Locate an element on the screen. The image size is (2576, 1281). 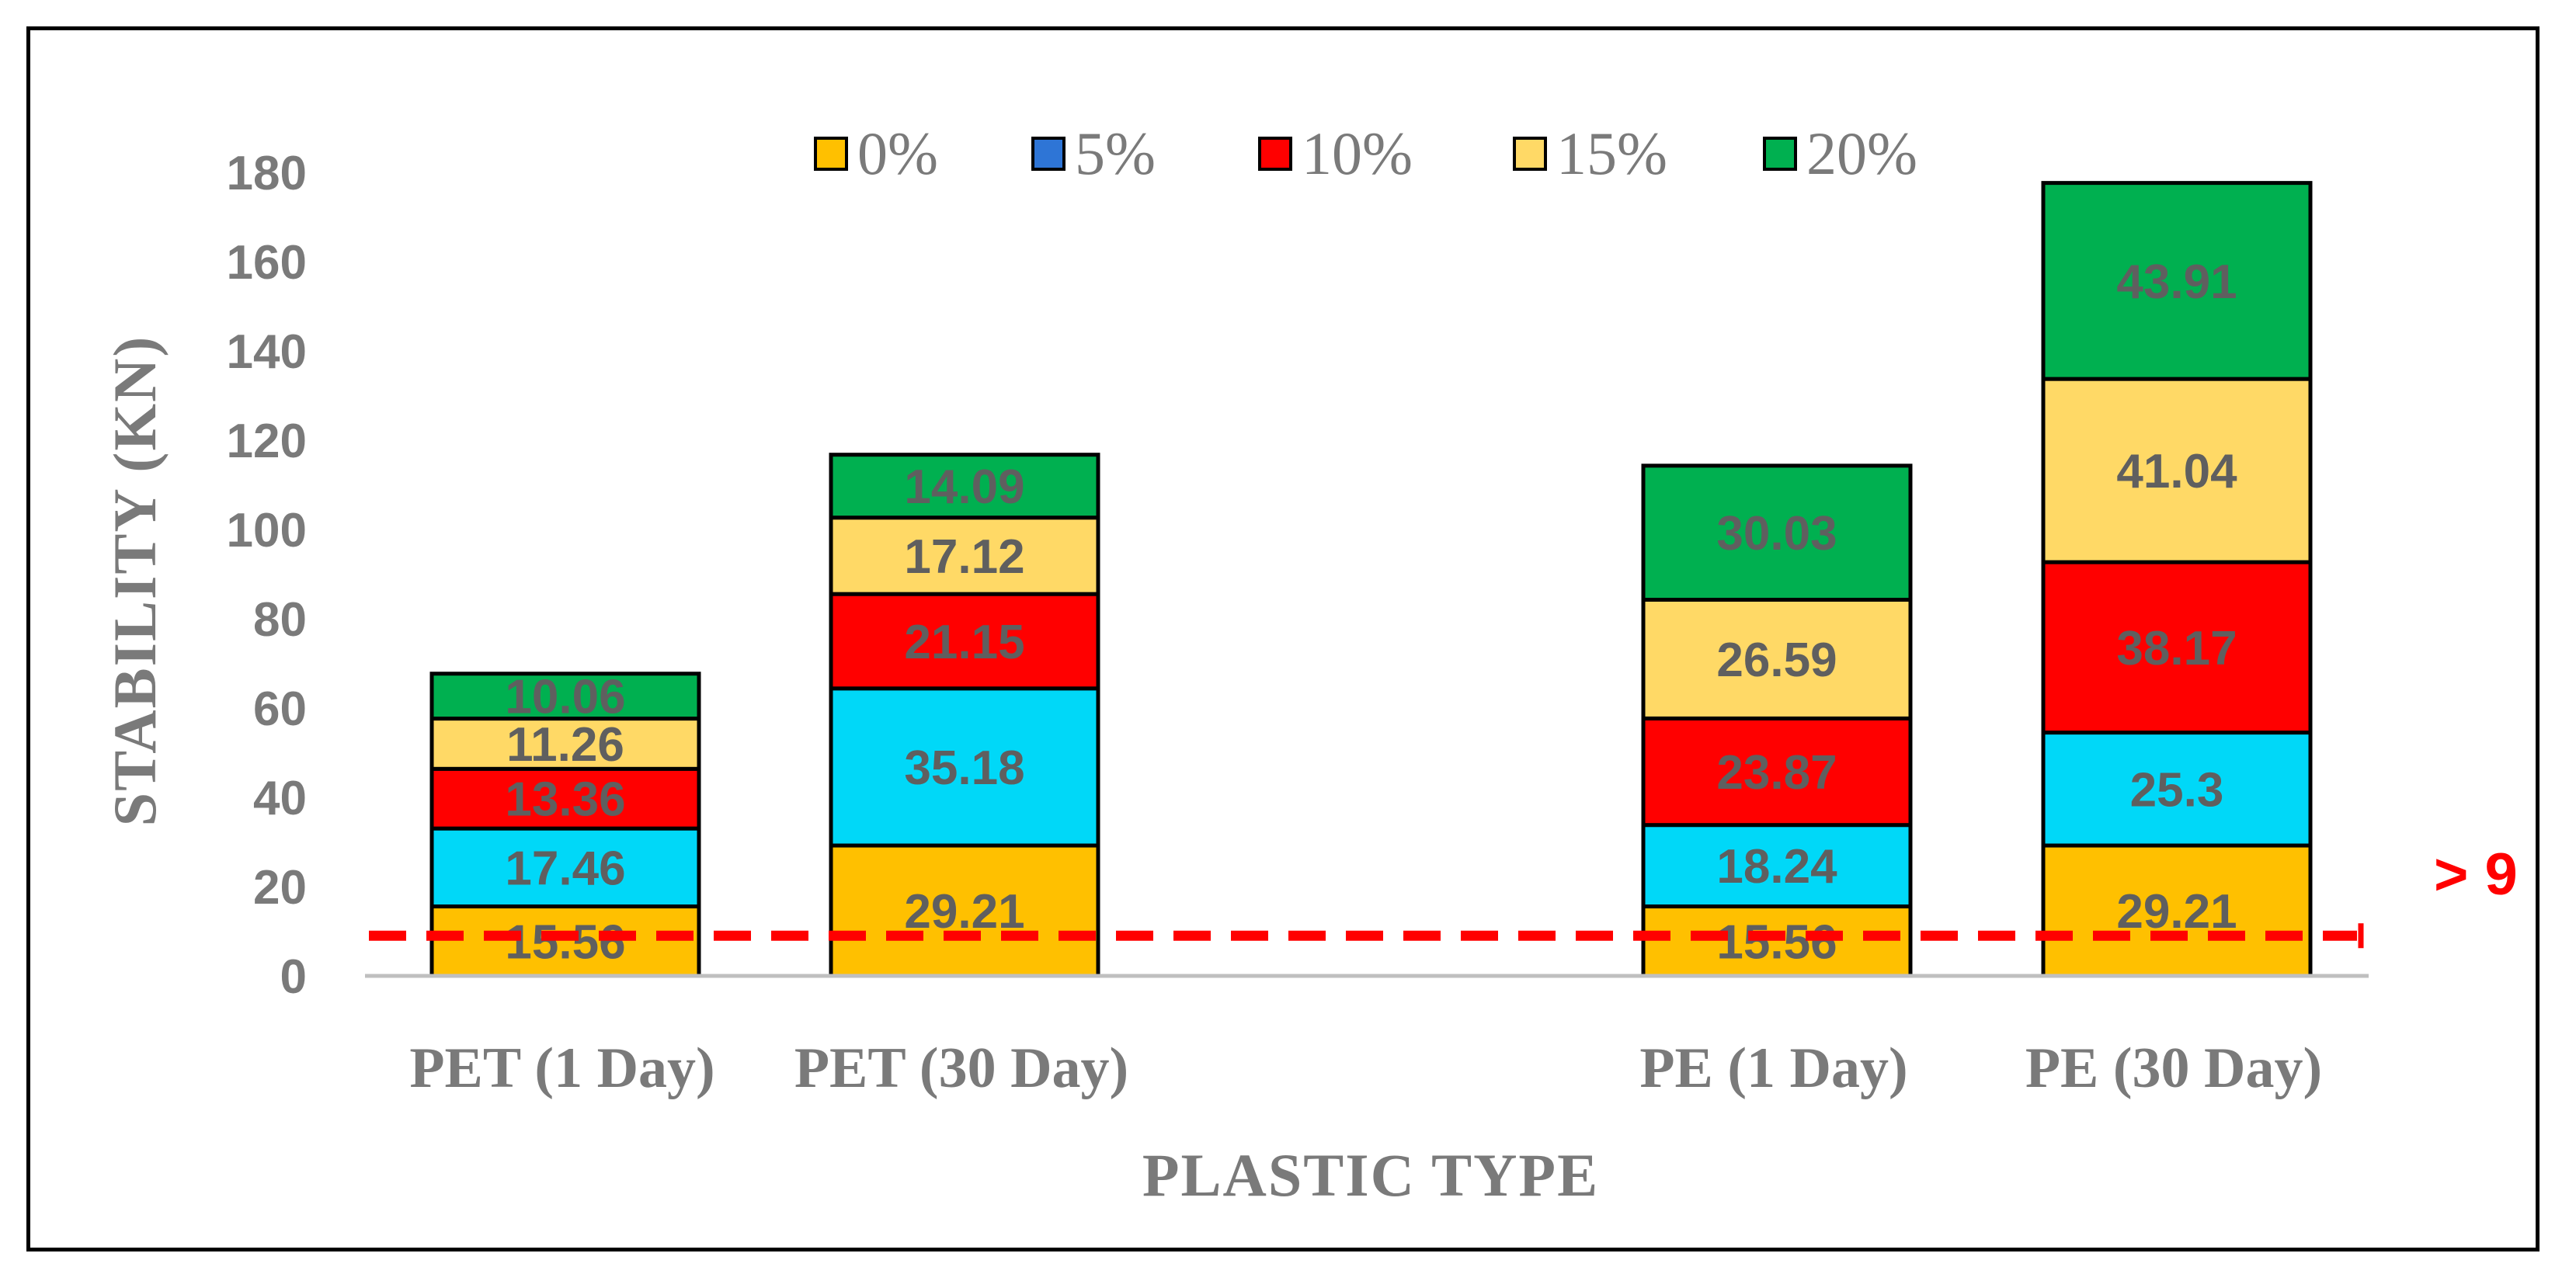
data-label: 30.03 is located at coordinates (1776, 534).